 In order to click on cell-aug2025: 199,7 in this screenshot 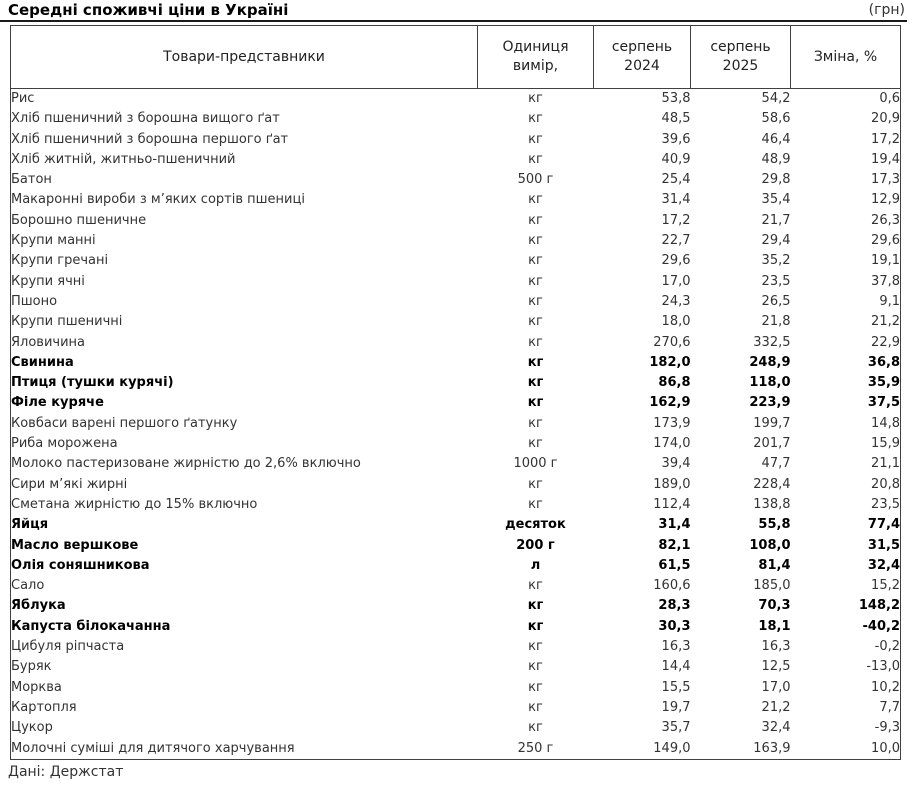, I will do `click(772, 423)`.